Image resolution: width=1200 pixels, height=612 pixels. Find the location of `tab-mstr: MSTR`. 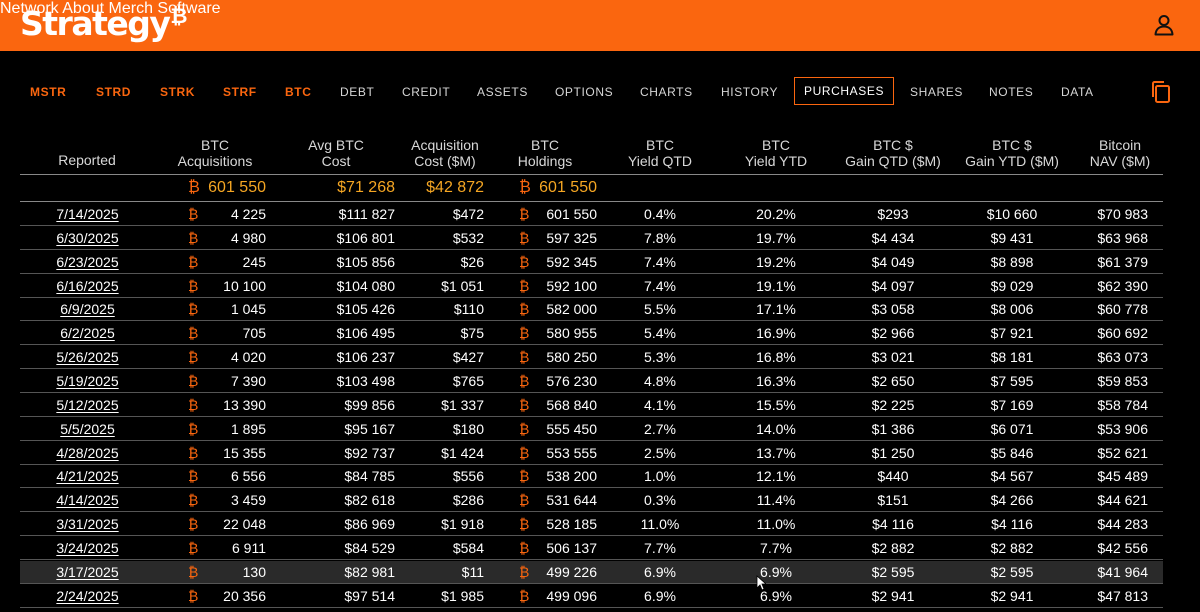

tab-mstr: MSTR is located at coordinates (48, 92).